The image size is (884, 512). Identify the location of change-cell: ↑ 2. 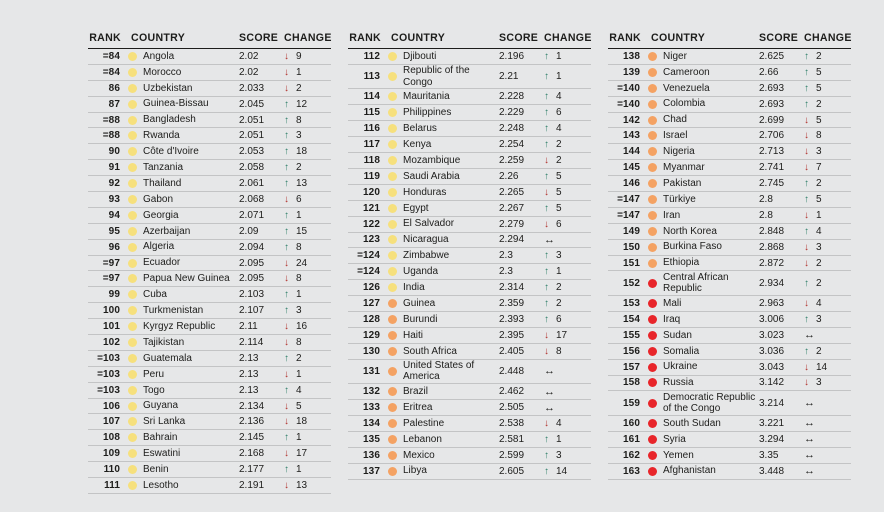
(827, 183).